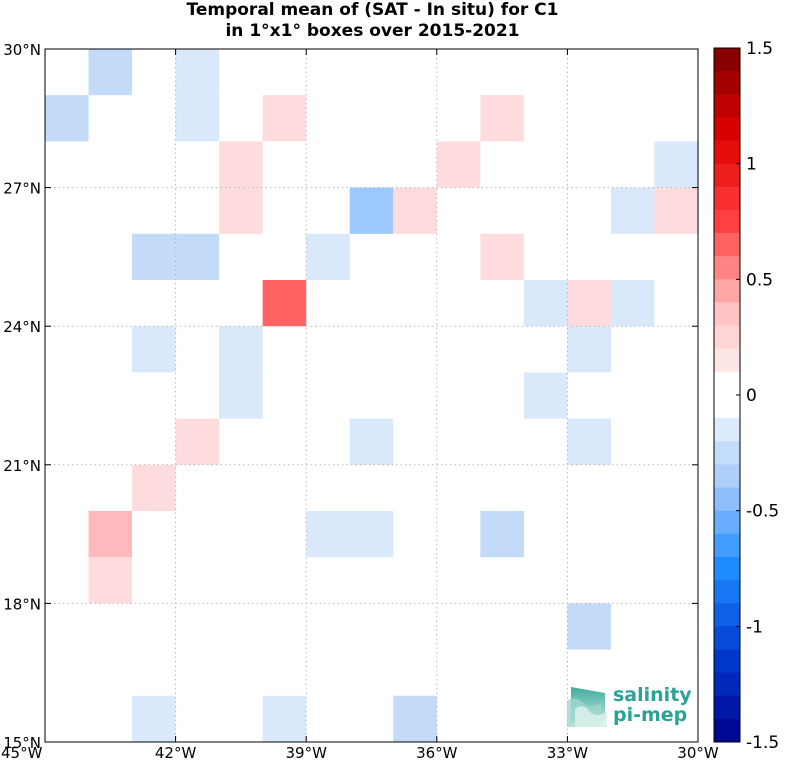 Image resolution: width=785 pixels, height=763 pixels. I want to click on wave-logo-icon, so click(587, 707).